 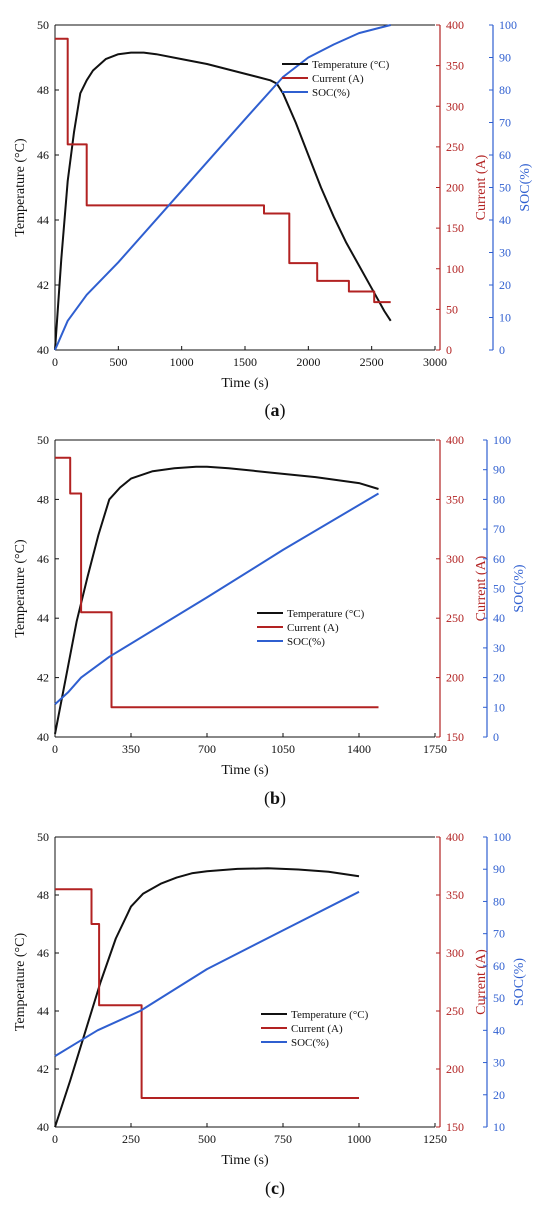 I want to click on x-tick-label: 700, so click(x=207, y=749).